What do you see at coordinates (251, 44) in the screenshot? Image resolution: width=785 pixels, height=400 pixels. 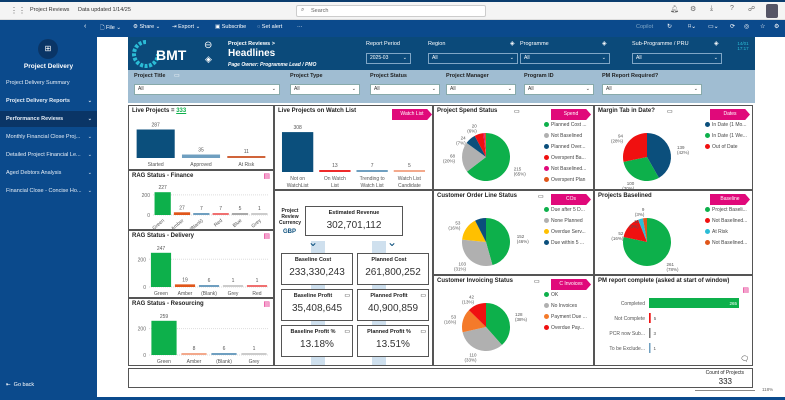 I see `breadcrumb: Project Reviews >` at bounding box center [251, 44].